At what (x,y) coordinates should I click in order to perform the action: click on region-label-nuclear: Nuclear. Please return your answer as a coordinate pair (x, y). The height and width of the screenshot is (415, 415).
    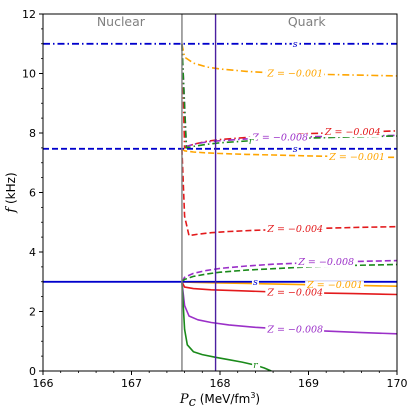
    Looking at the image, I should click on (121, 21).